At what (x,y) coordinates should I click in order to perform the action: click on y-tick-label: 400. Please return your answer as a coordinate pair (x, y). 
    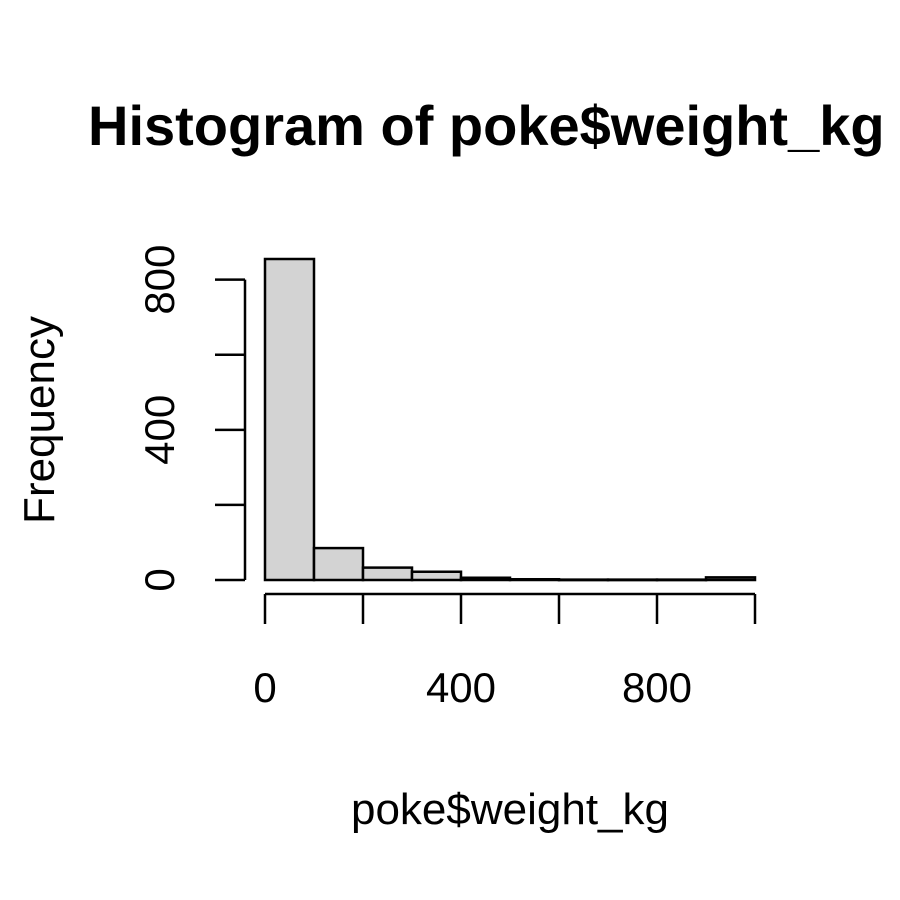
    Looking at the image, I should click on (159, 430).